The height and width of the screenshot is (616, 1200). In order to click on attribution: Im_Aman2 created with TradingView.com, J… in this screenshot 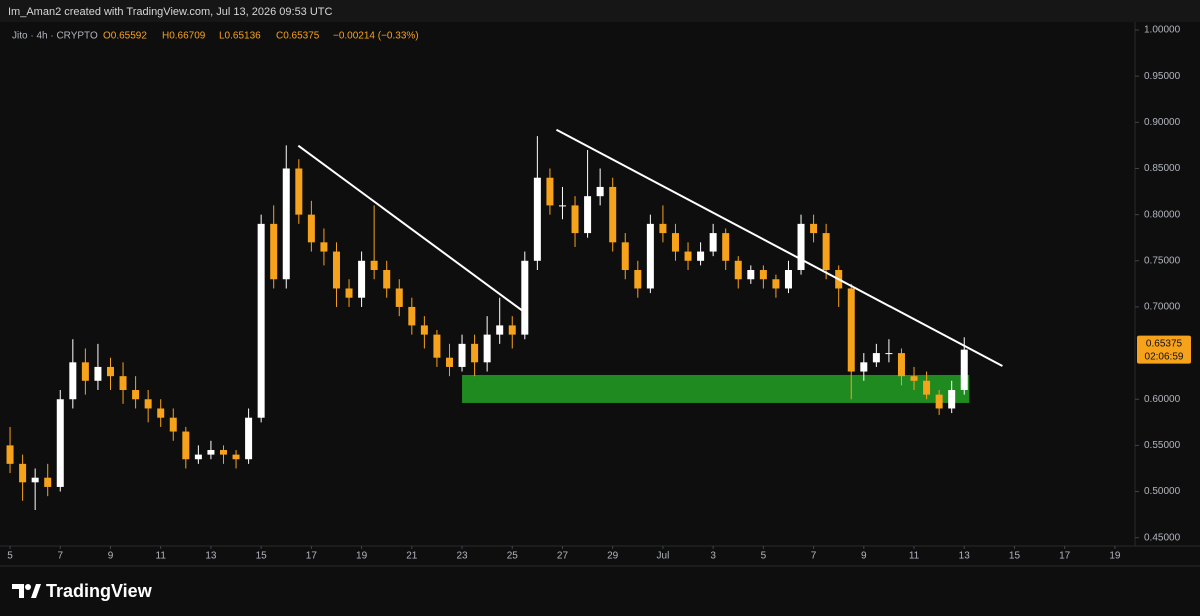, I will do `click(170, 12)`.